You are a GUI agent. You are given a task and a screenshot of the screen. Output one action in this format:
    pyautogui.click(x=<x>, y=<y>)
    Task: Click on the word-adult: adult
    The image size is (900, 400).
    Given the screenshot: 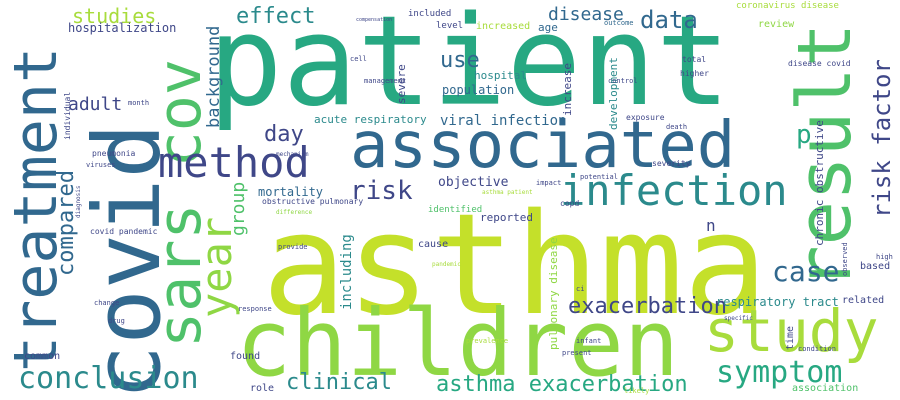 What is the action you would take?
    pyautogui.click(x=95, y=104)
    